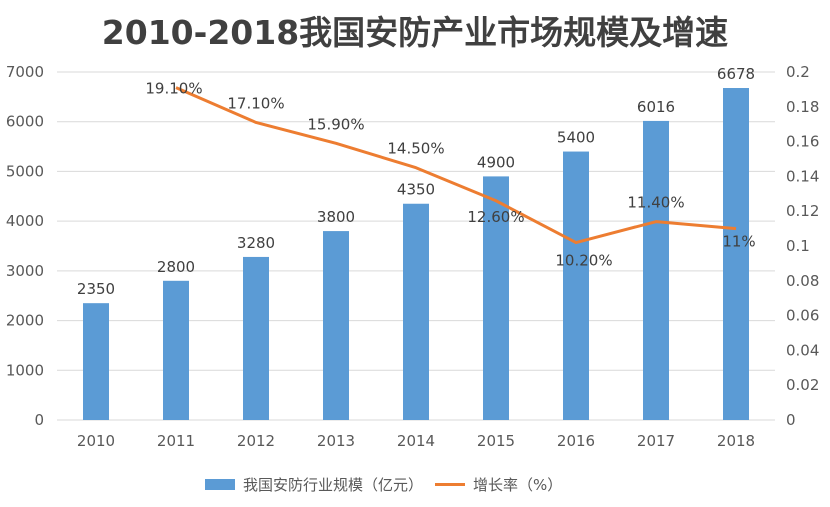  I want to click on x-tick-label: 2016, so click(576, 441).